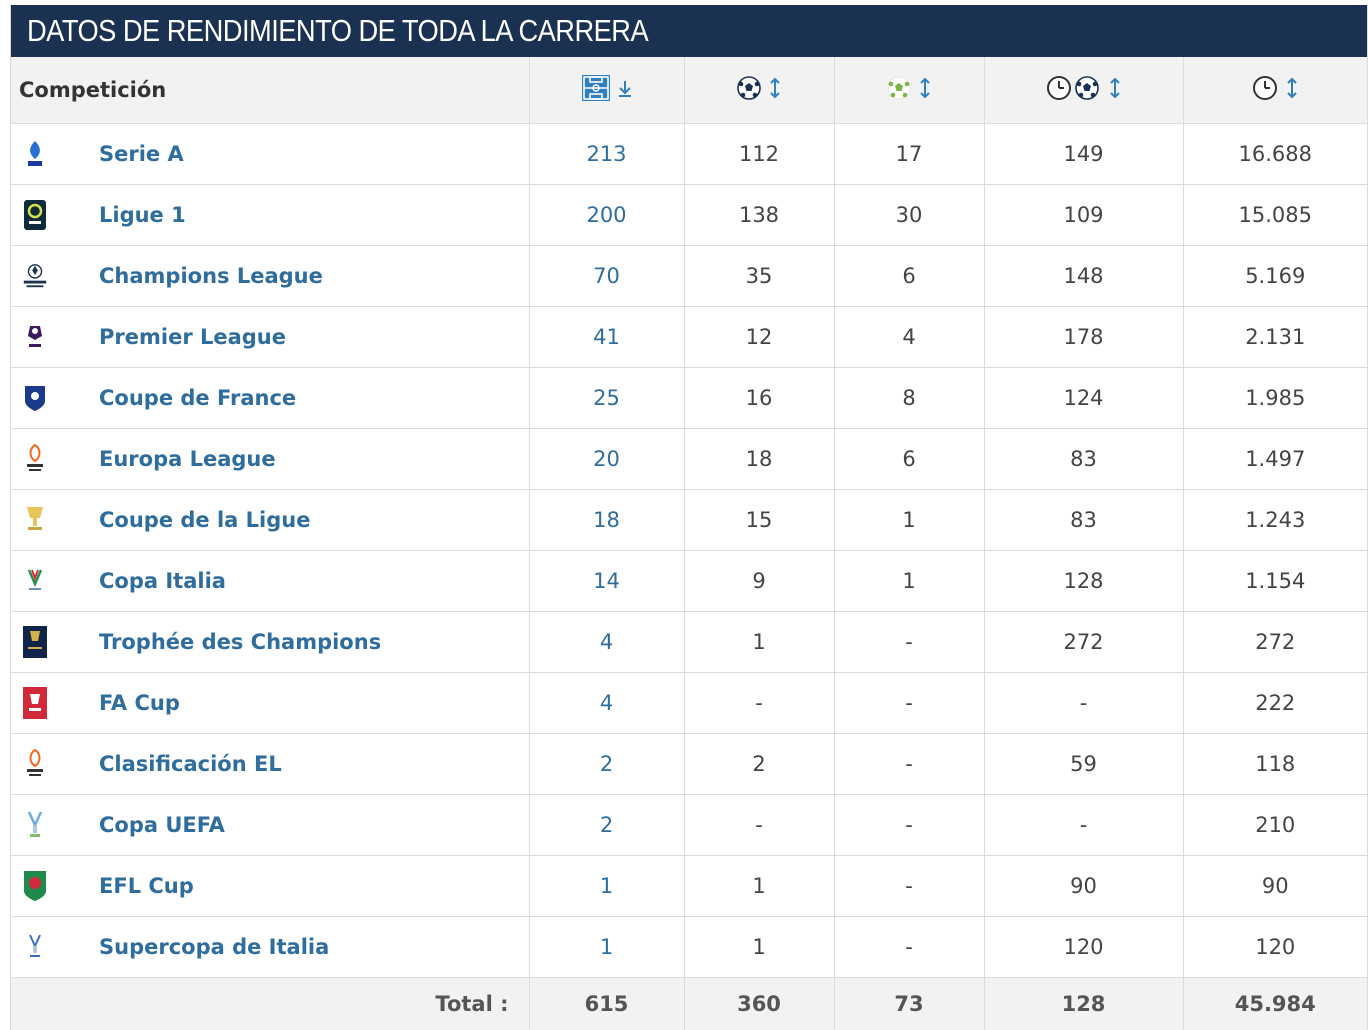 The width and height of the screenshot is (1368, 1030). What do you see at coordinates (607, 337) in the screenshot?
I see `appearances-cell: 41` at bounding box center [607, 337].